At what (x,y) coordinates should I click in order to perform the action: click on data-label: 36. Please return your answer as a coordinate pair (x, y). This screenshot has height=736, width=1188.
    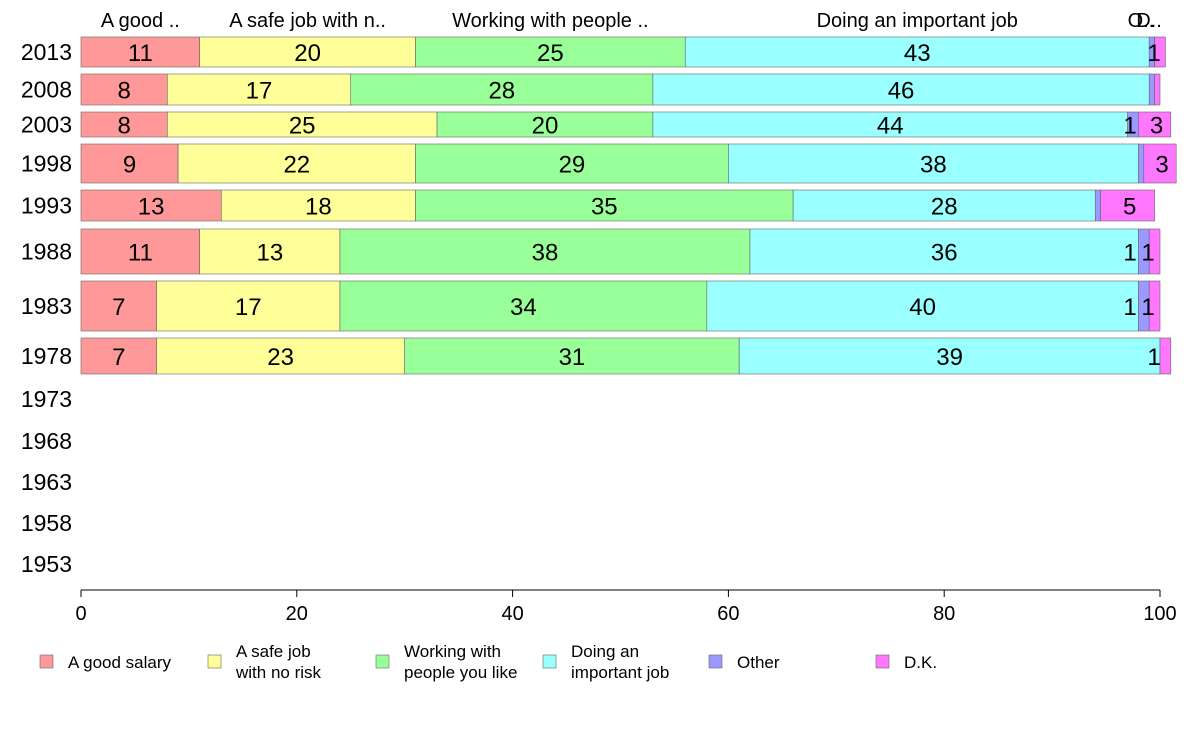
    Looking at the image, I should click on (944, 253).